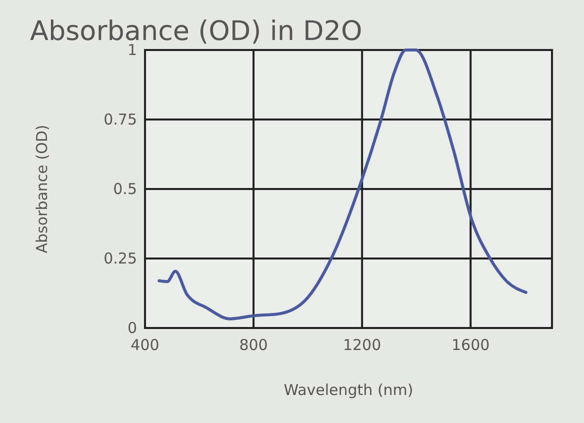  I want to click on x-tick-label: 1200, so click(362, 345).